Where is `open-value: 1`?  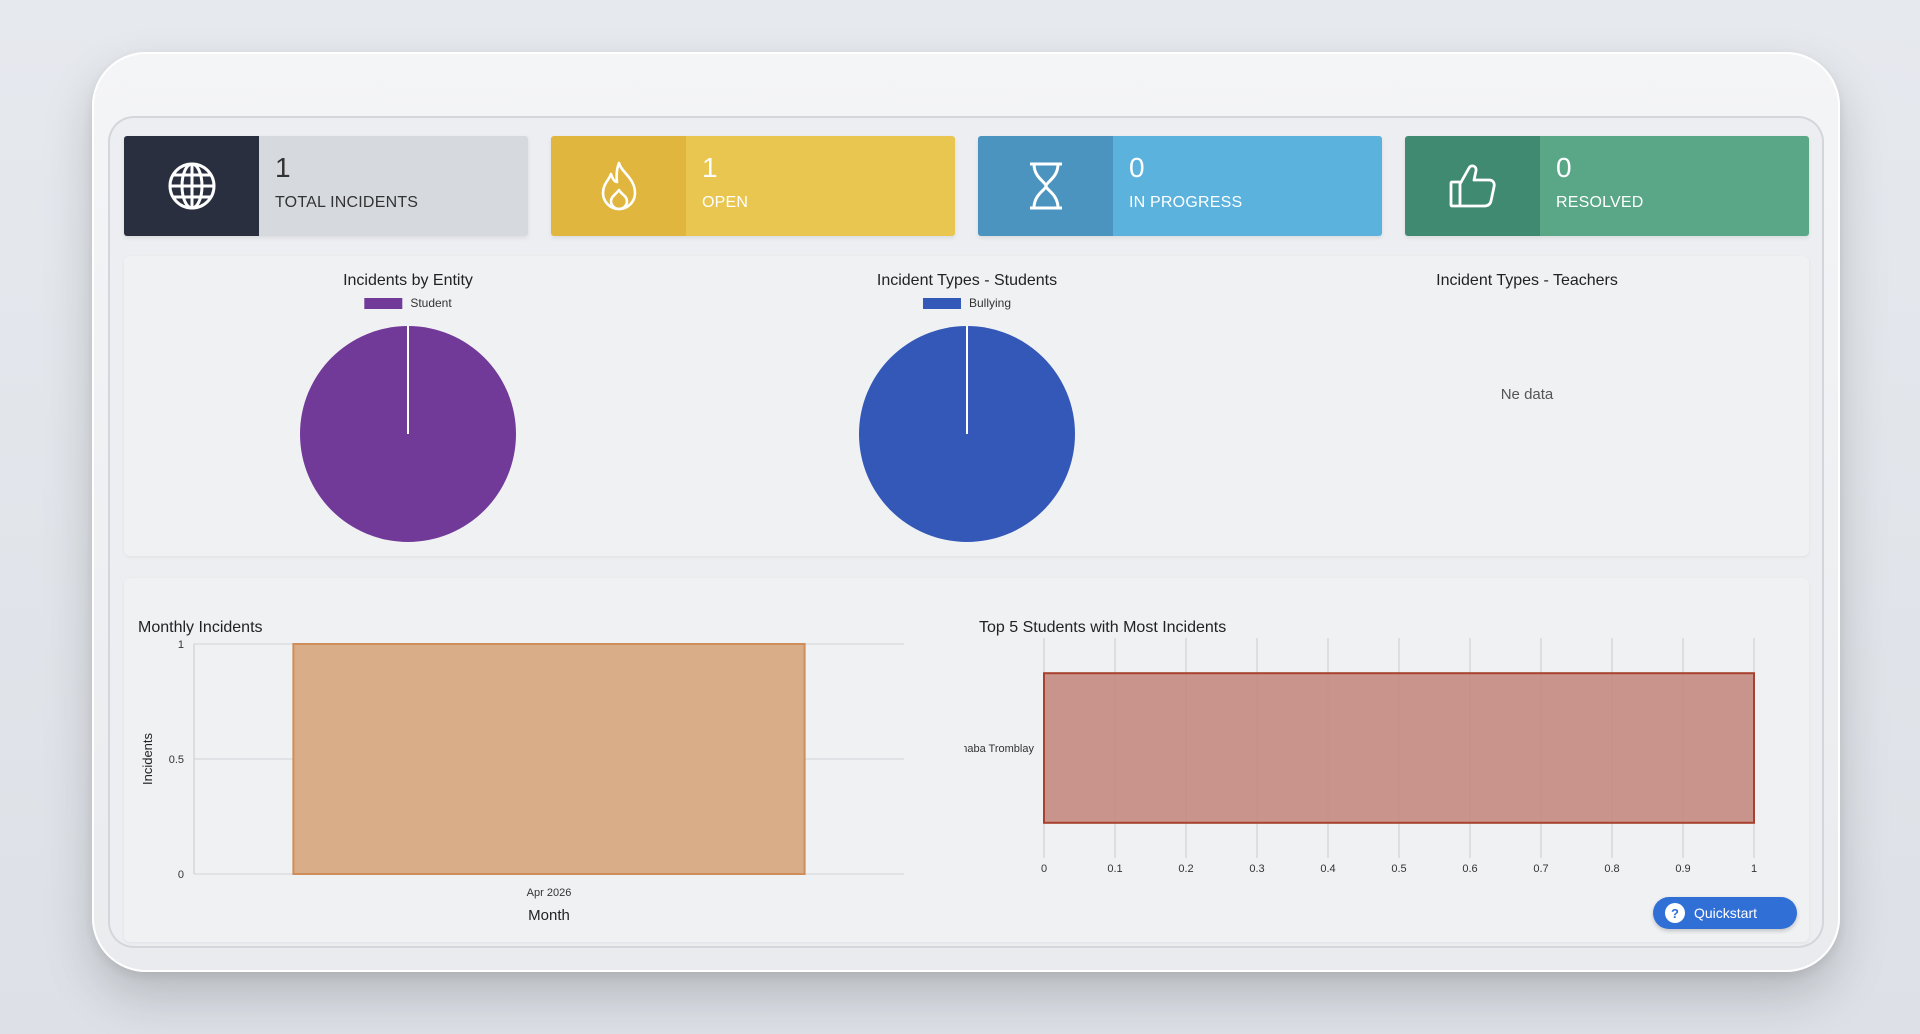
open-value: 1 is located at coordinates (710, 167).